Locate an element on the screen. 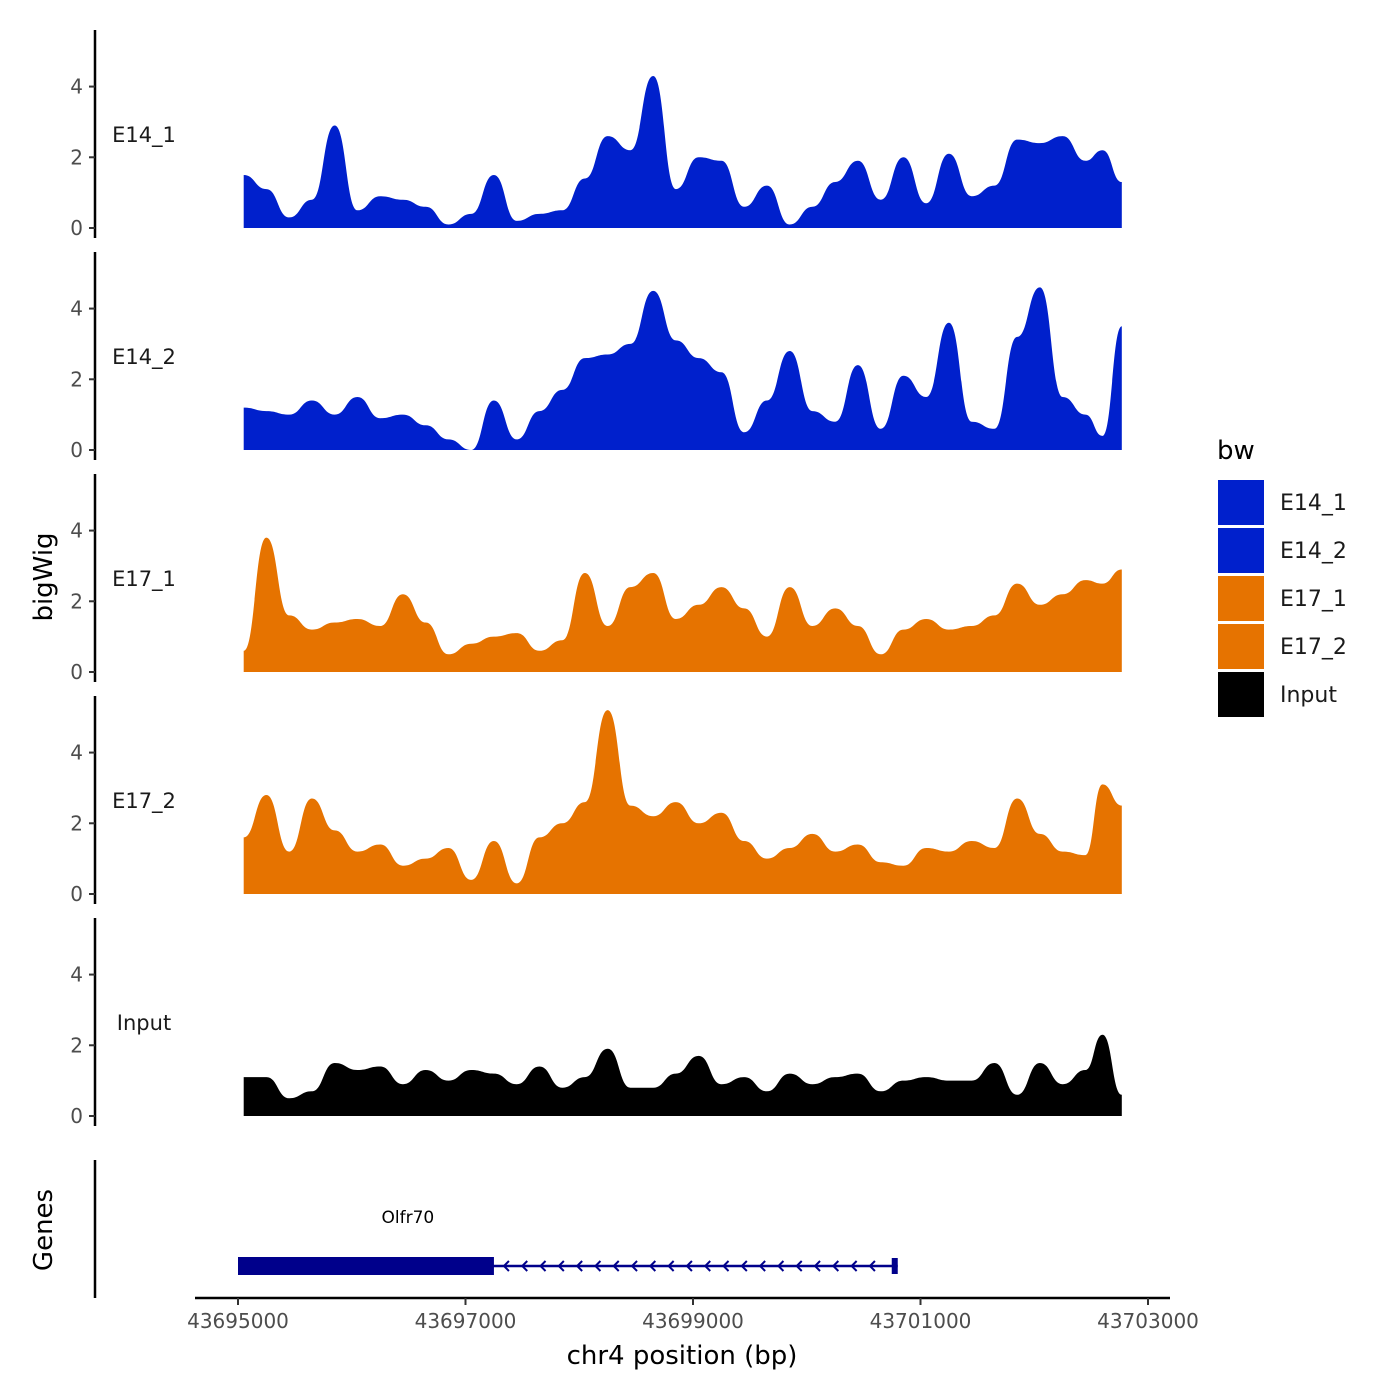 This screenshot has height=1400, width=1400. track-label: E14_2 is located at coordinates (144, 357).